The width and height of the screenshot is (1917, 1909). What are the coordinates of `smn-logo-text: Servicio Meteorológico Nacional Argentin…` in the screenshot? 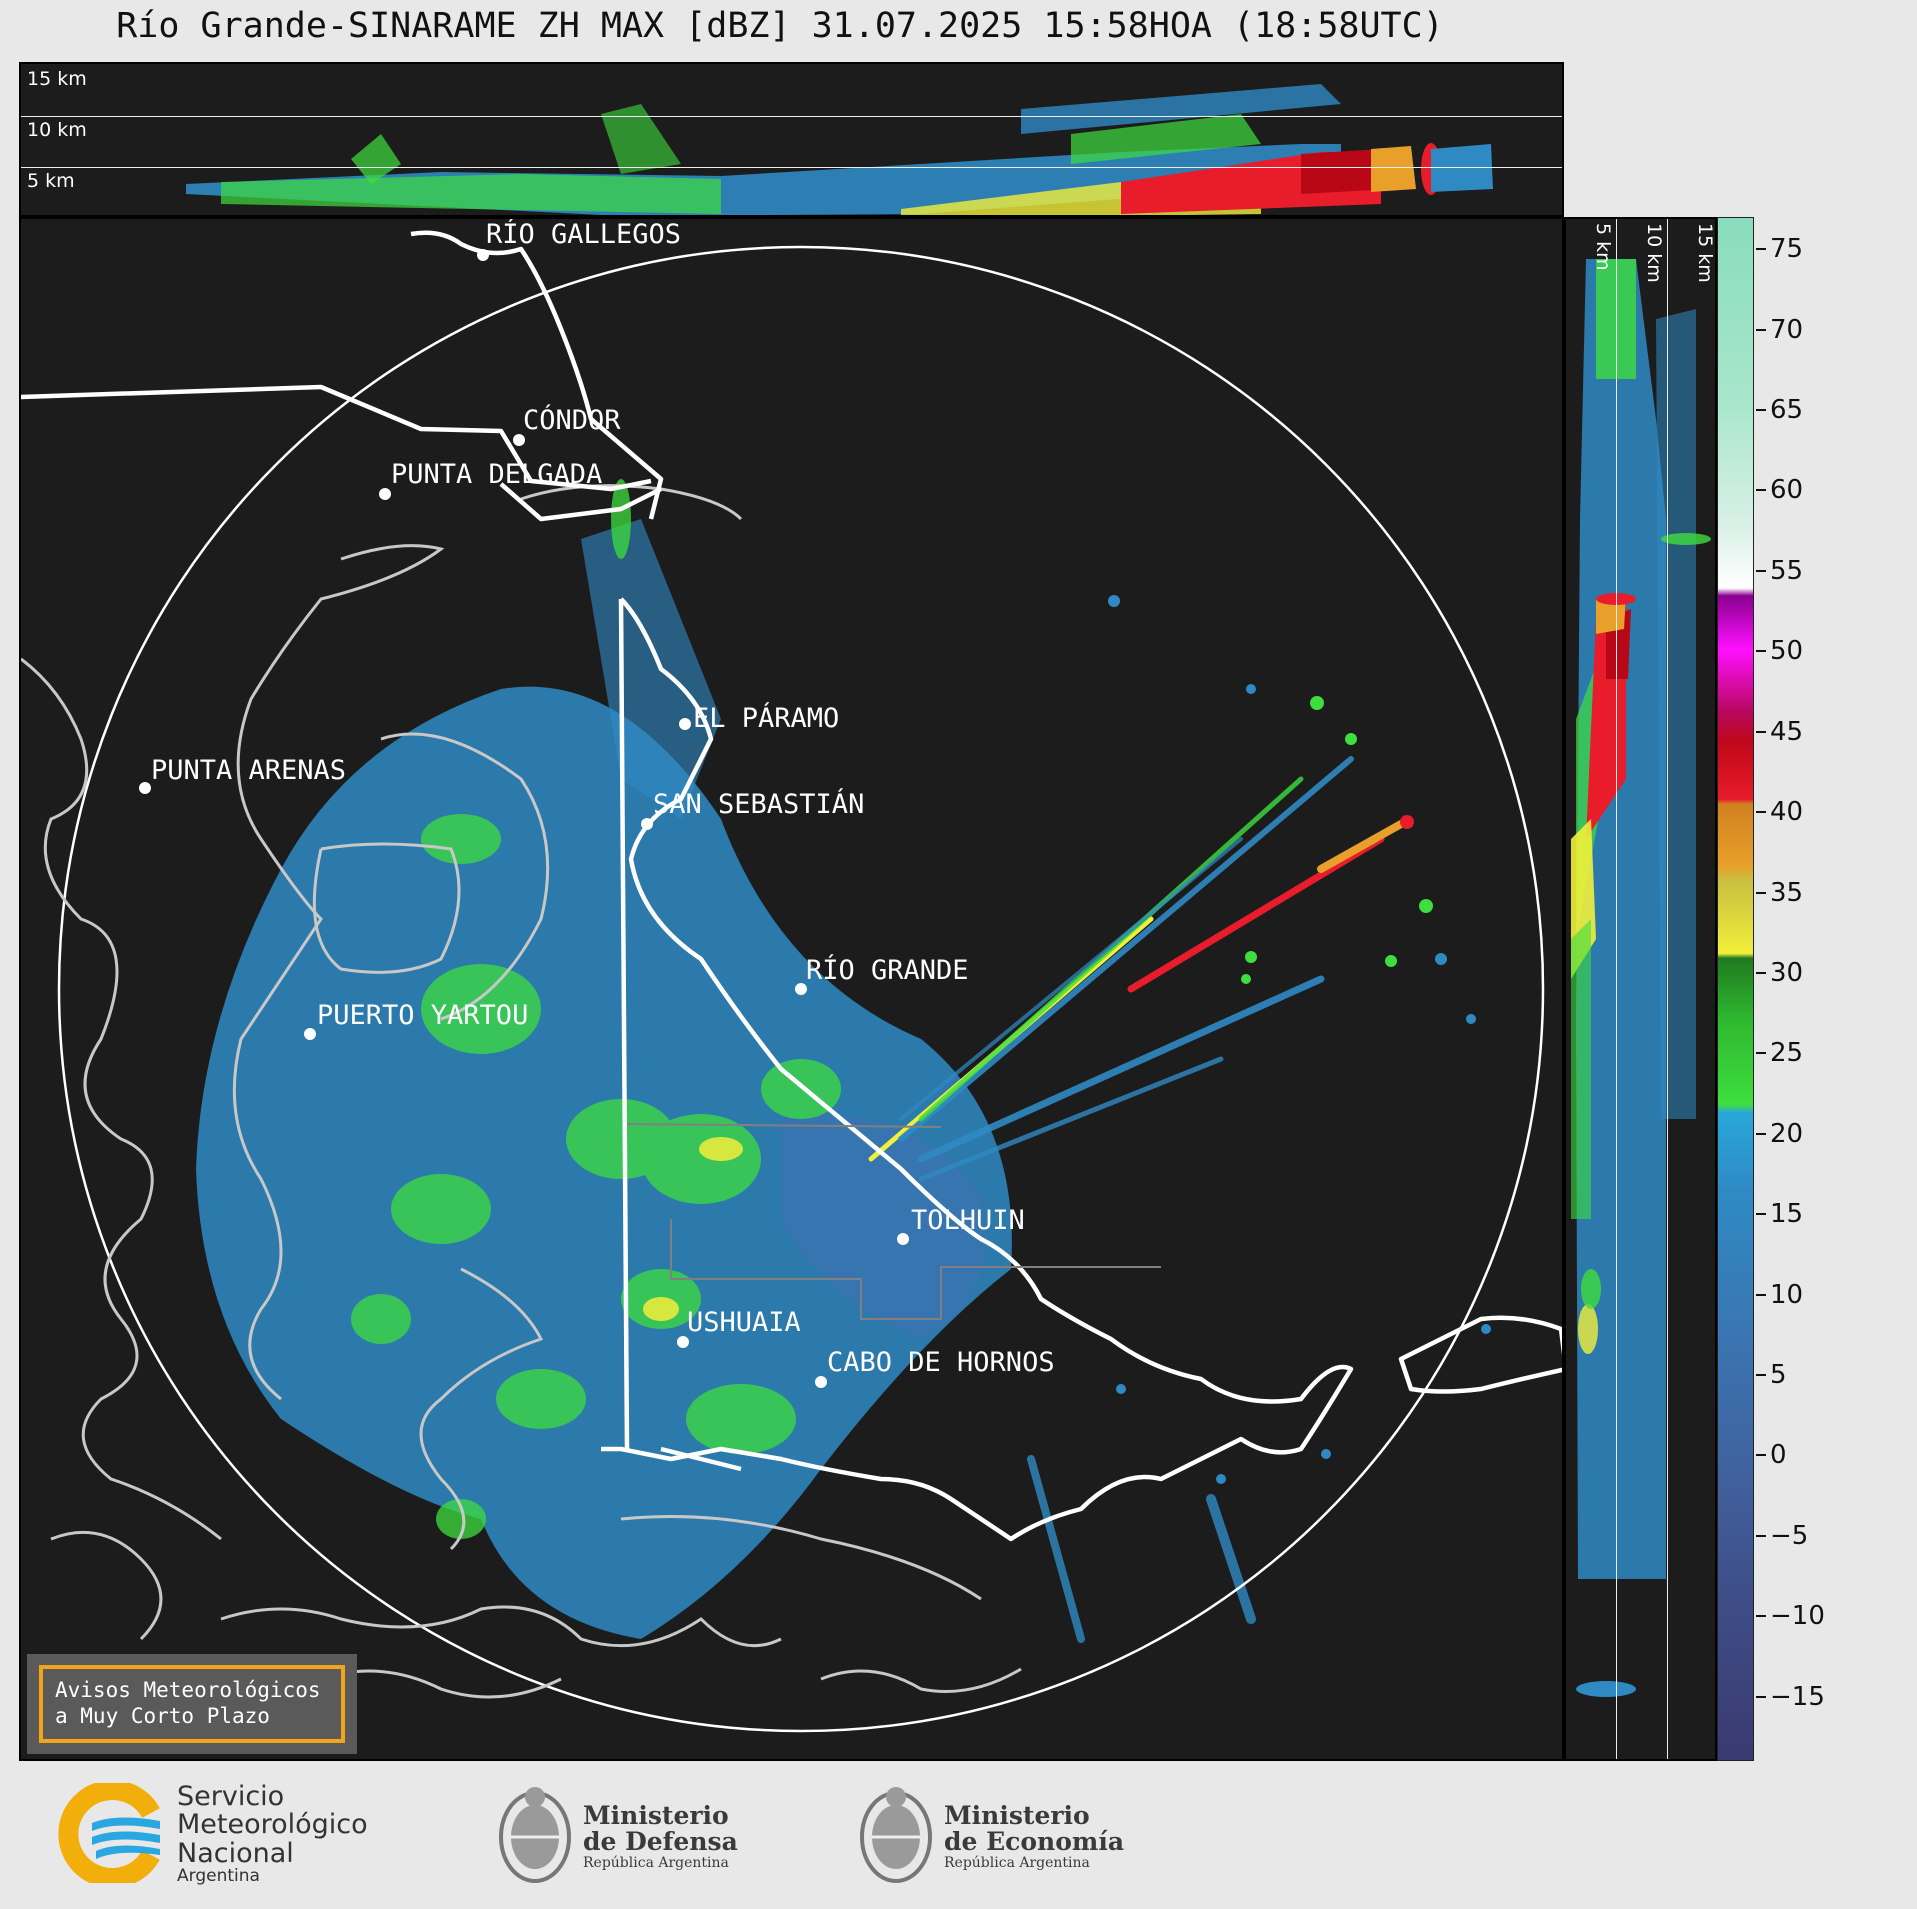 It's located at (272, 1834).